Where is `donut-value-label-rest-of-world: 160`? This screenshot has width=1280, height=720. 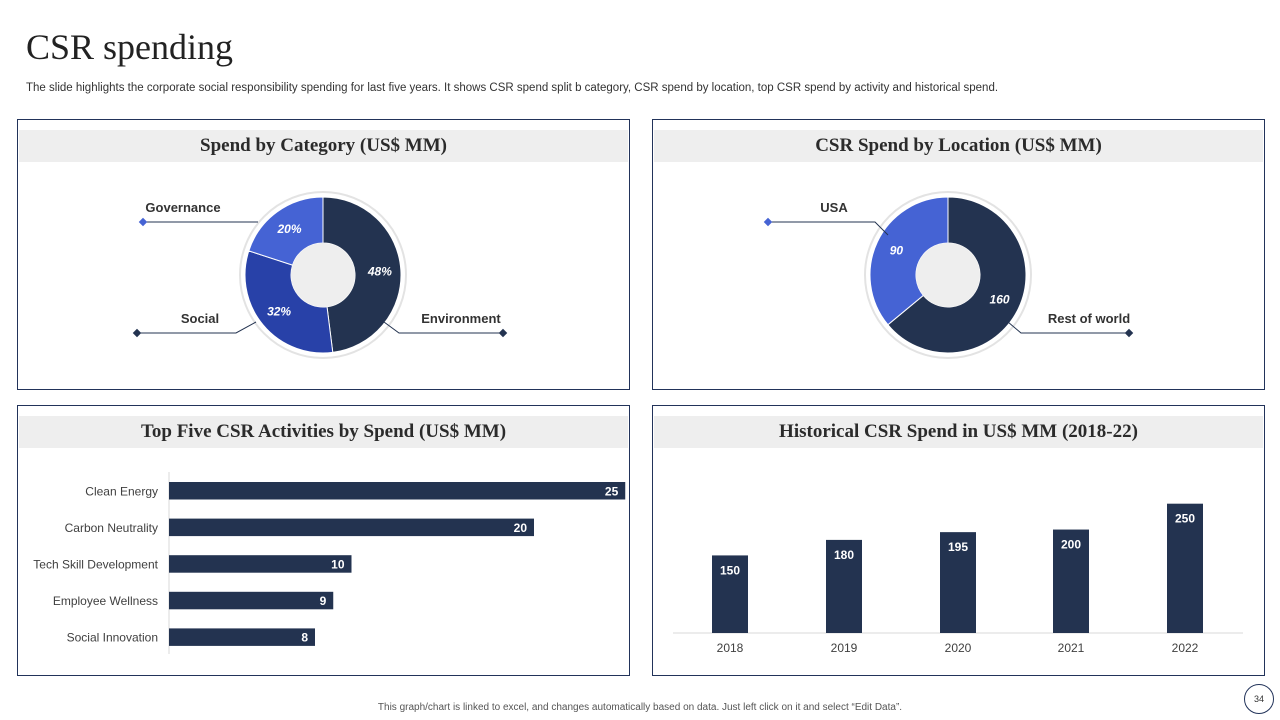
donut-value-label-rest-of-world: 160 is located at coordinates (1000, 299).